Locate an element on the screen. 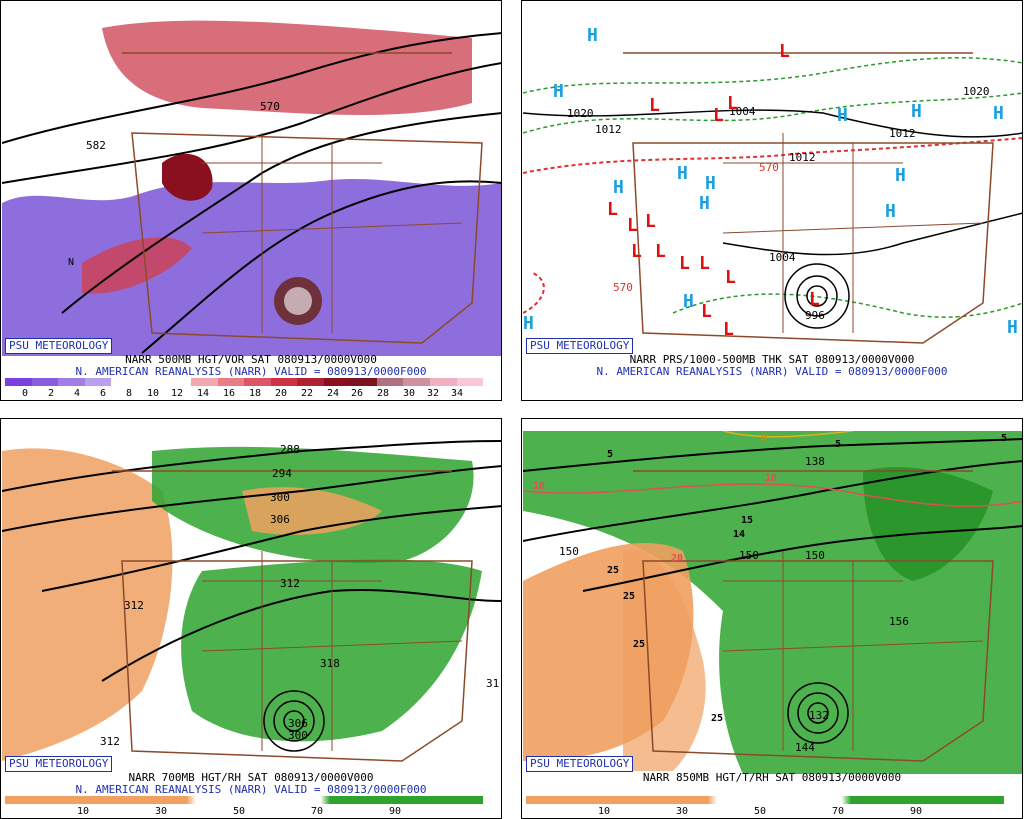 This screenshot has height=819, width=1024. temp-label-15: 15 is located at coordinates (747, 520).